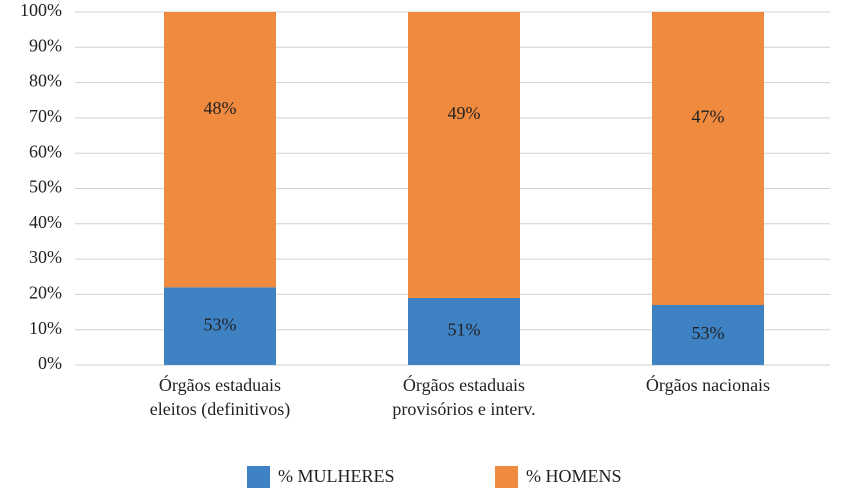  Describe the element at coordinates (45, 81) in the screenshot. I see `y-tick-label: 80%` at that location.